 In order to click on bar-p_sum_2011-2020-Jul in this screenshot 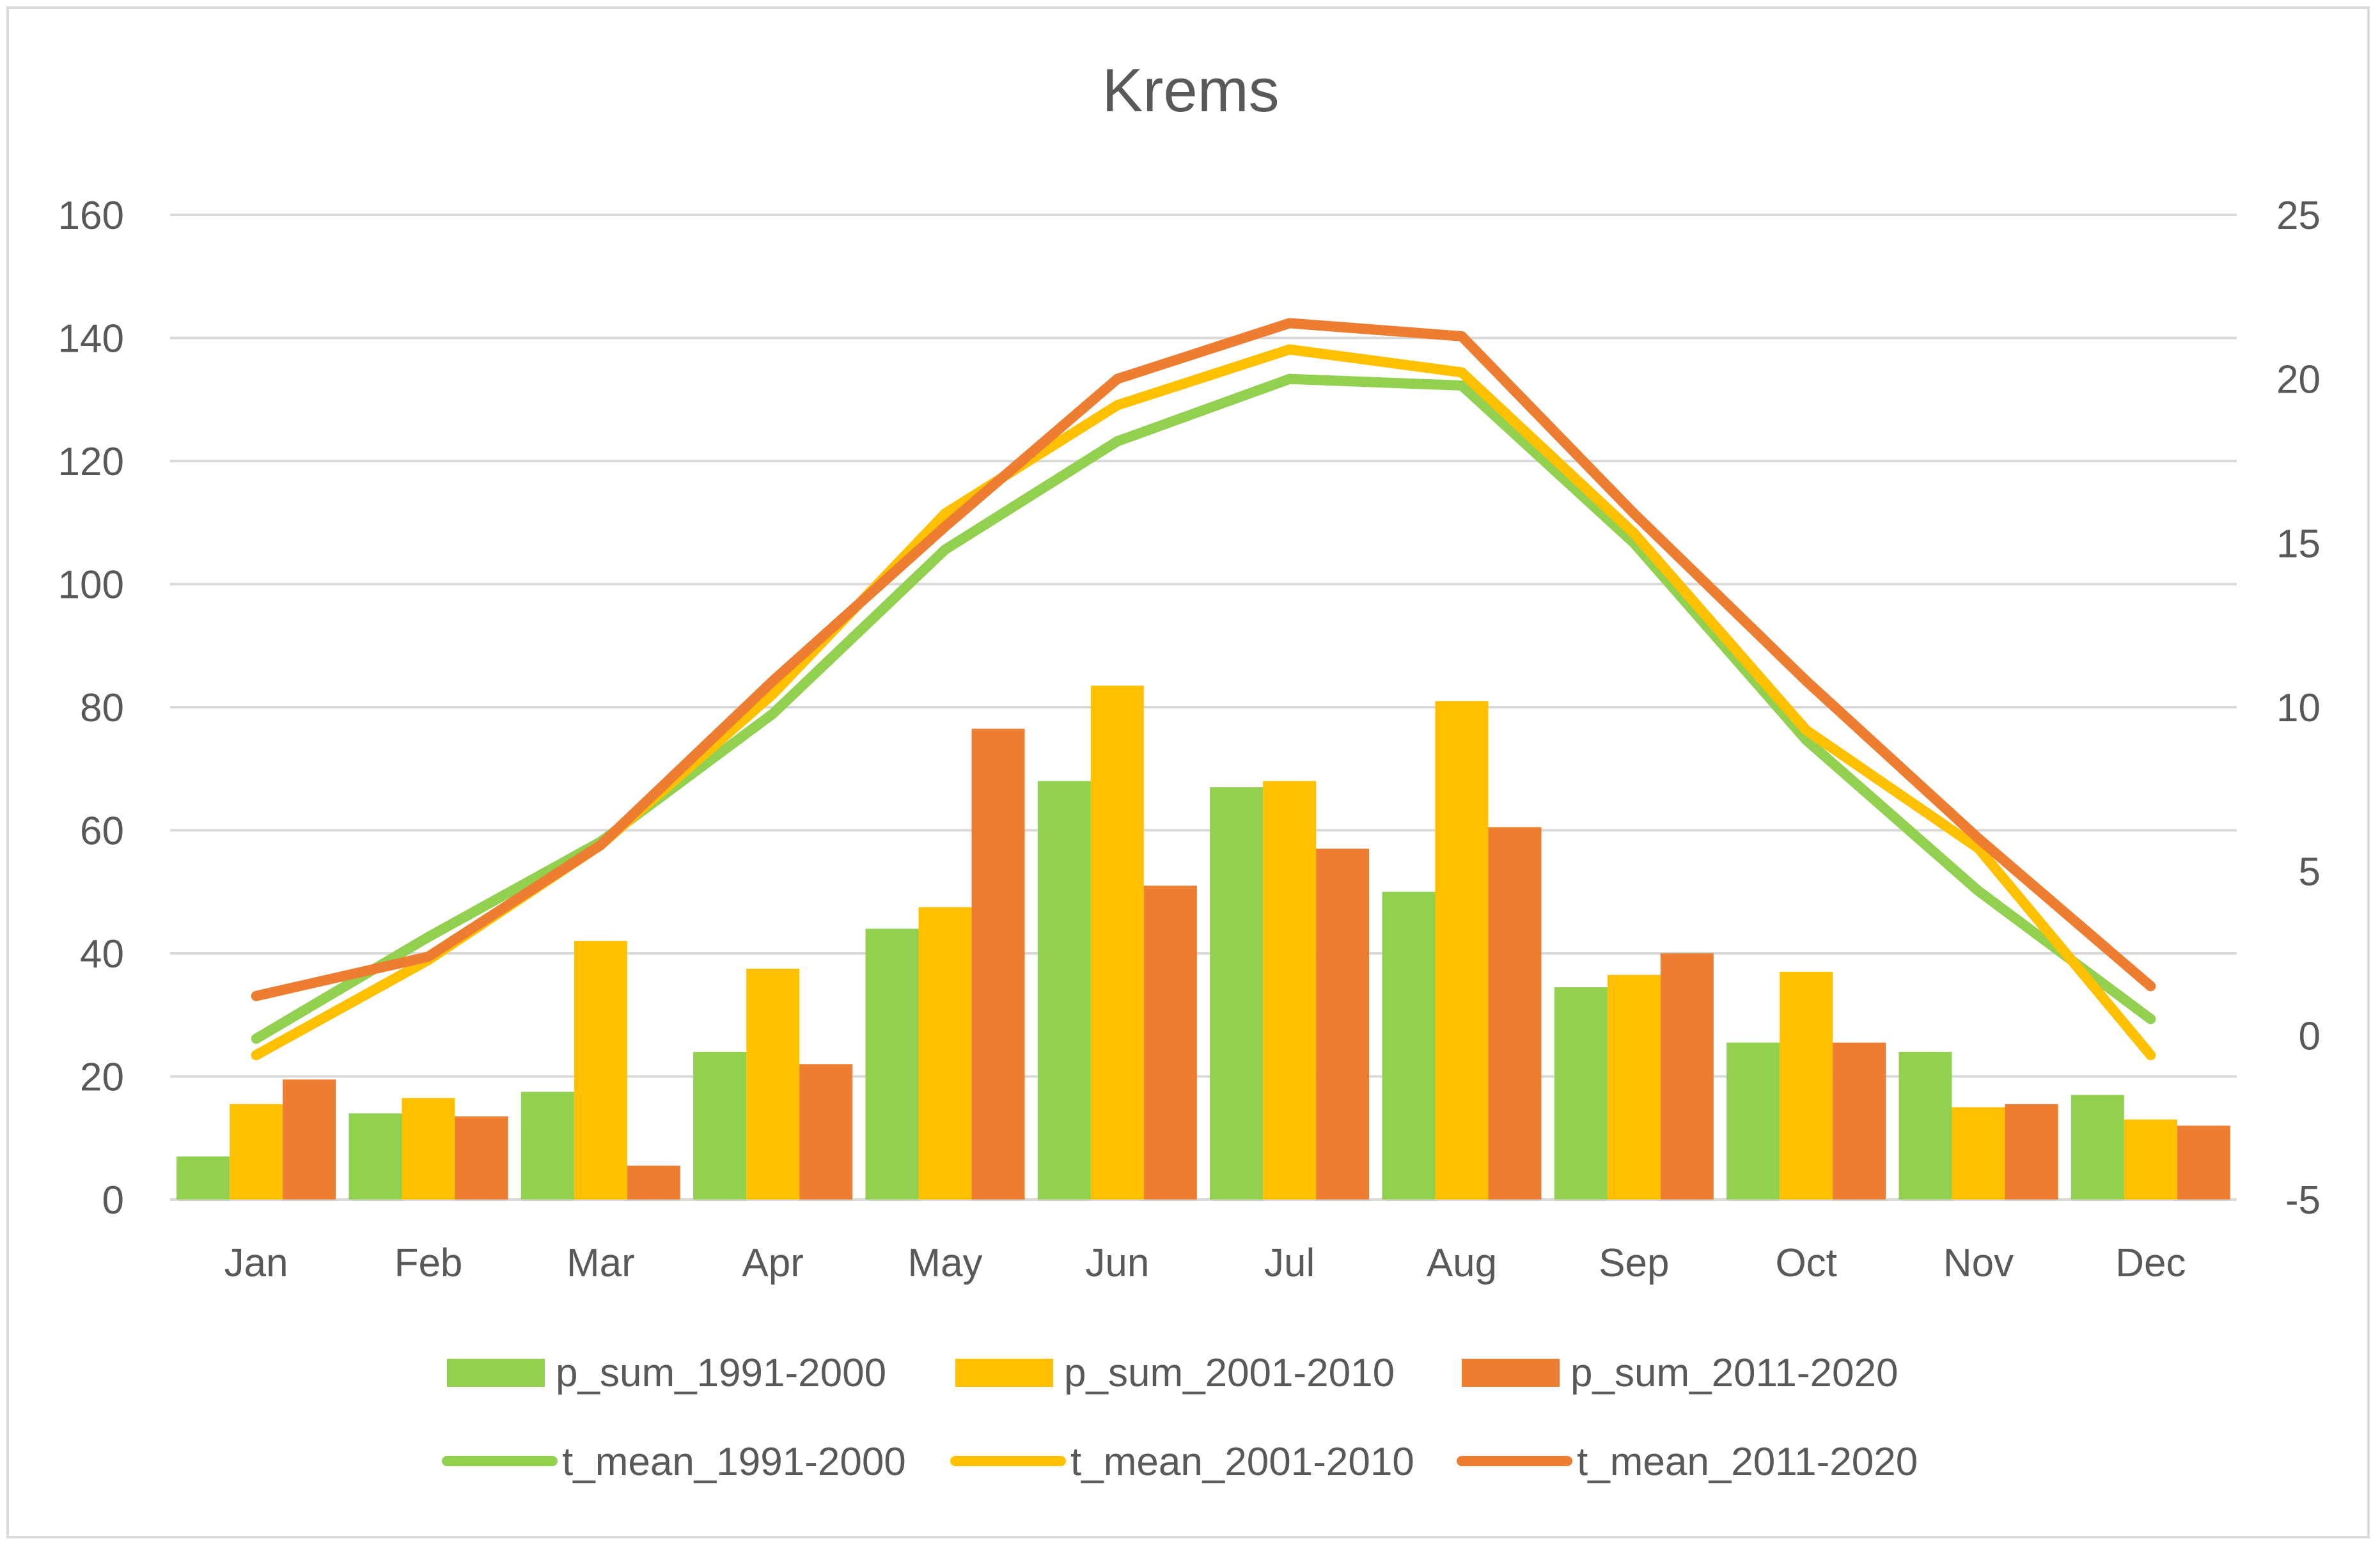, I will do `click(1343, 1024)`.